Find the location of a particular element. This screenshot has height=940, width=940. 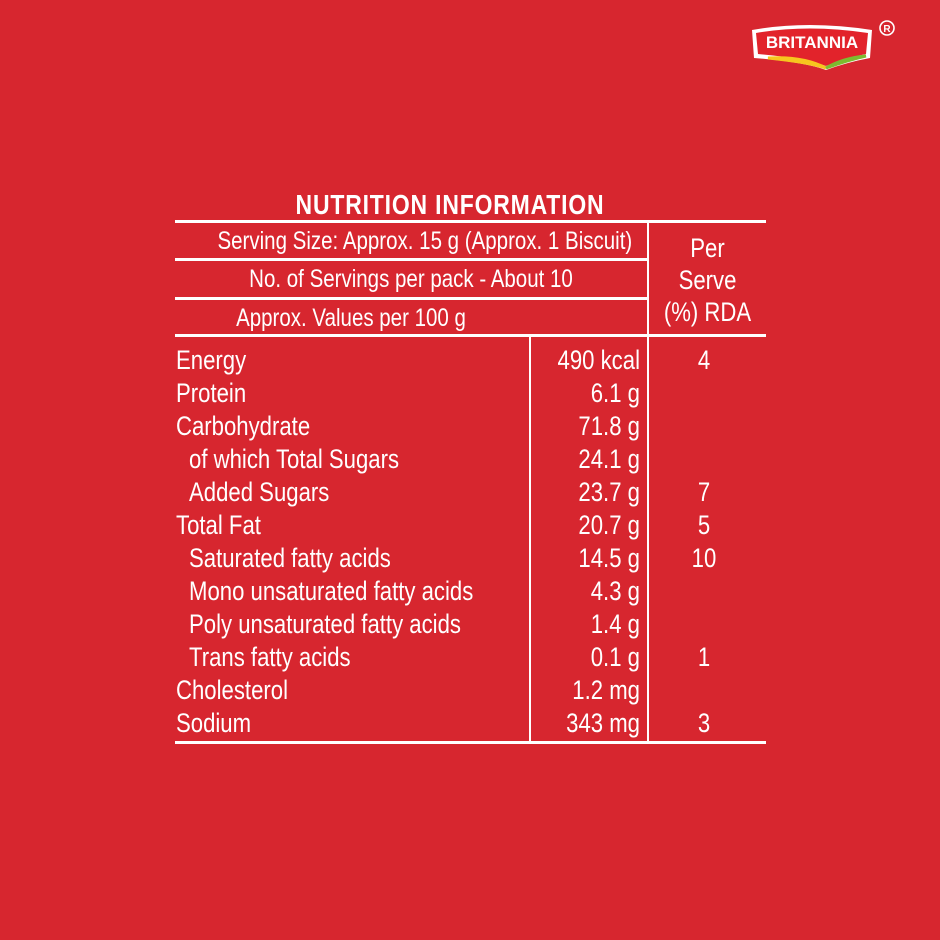

rda-header: Per is located at coordinates (707, 248).